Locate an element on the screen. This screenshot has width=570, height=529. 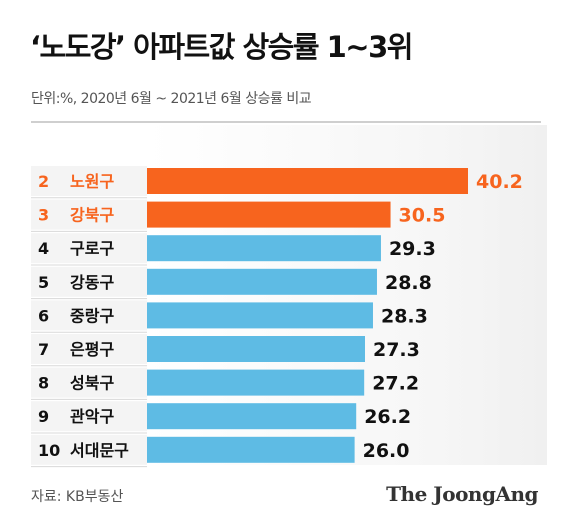
district-label: 구로구 is located at coordinates (92, 248).